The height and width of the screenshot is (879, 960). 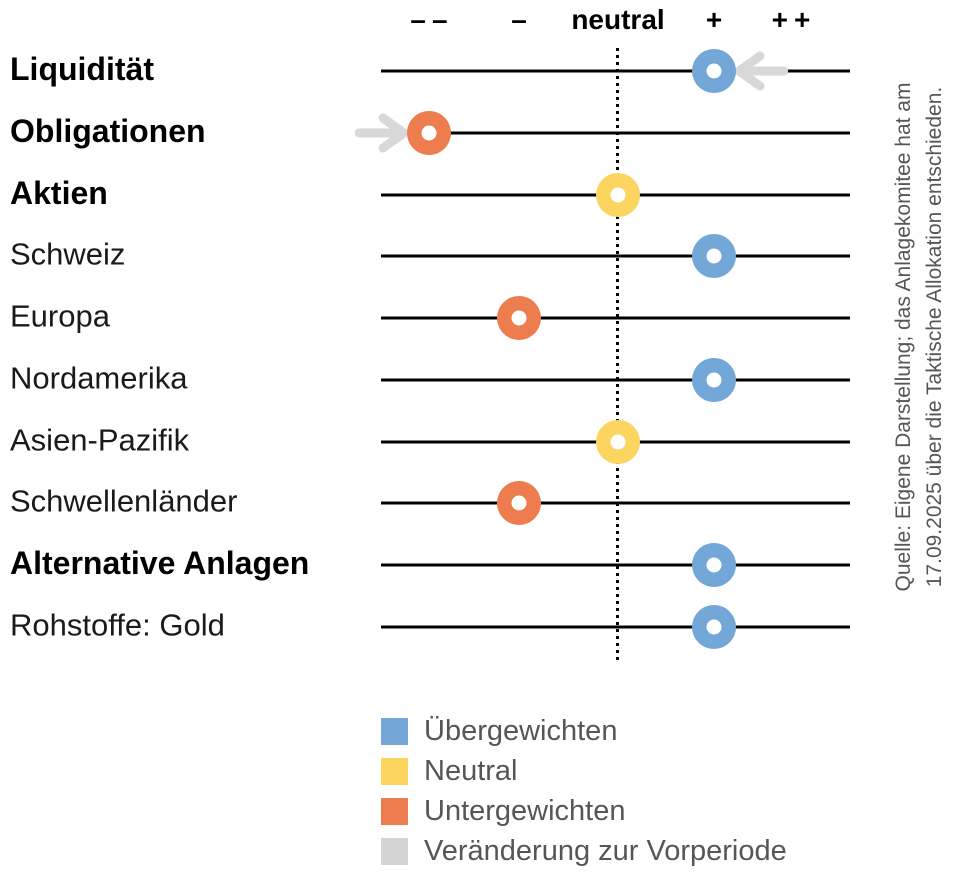 I want to click on row-label: Rohstoffe: Gold, so click(x=117, y=625).